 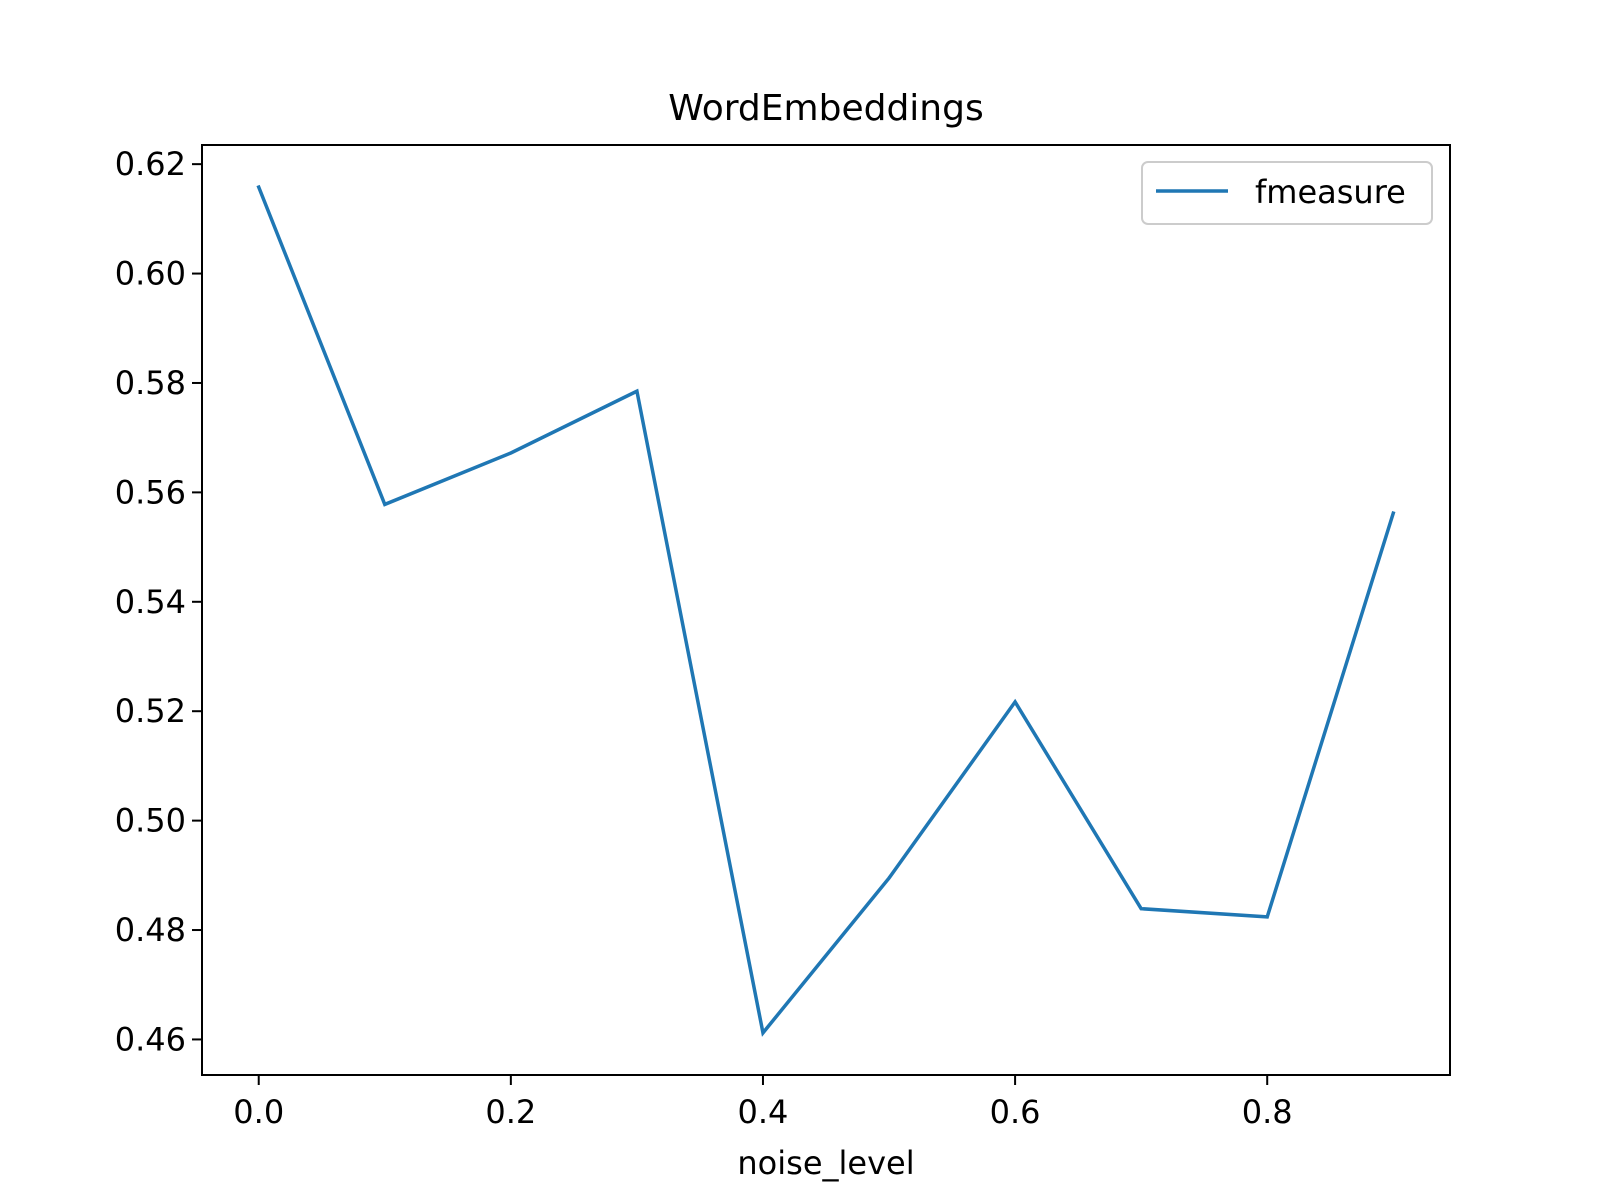 I want to click on legend: fmeasure, so click(x=1287, y=193).